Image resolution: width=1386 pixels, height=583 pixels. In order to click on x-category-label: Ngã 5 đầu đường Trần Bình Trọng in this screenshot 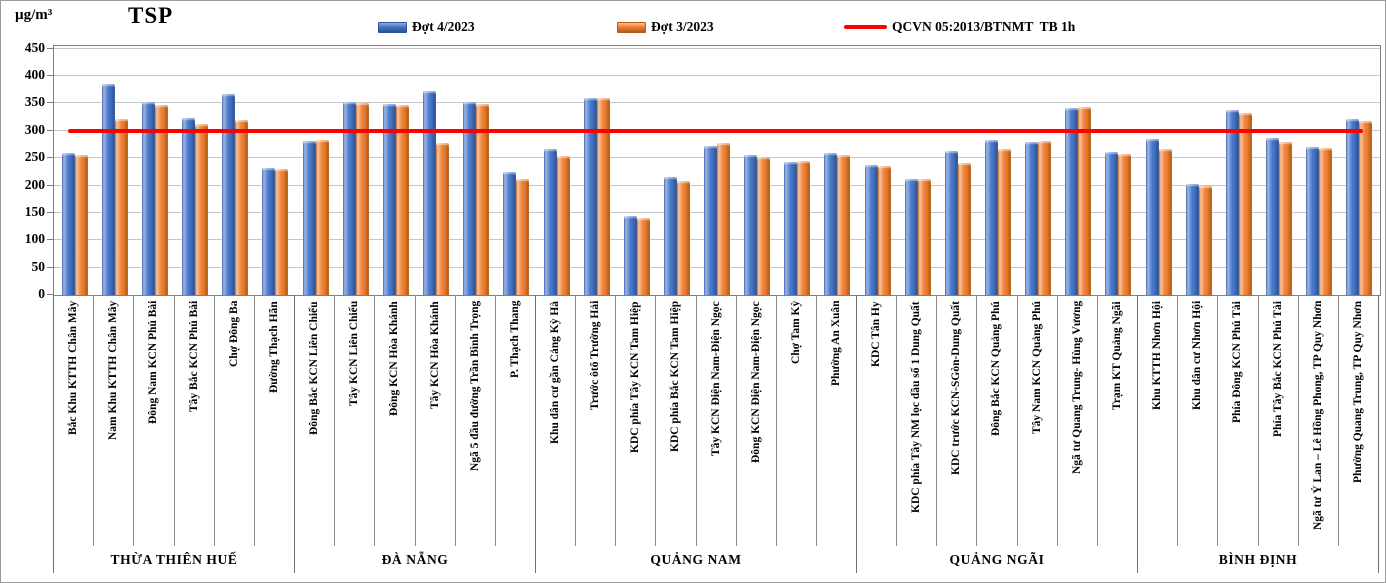, I will do `click(474, 386)`.